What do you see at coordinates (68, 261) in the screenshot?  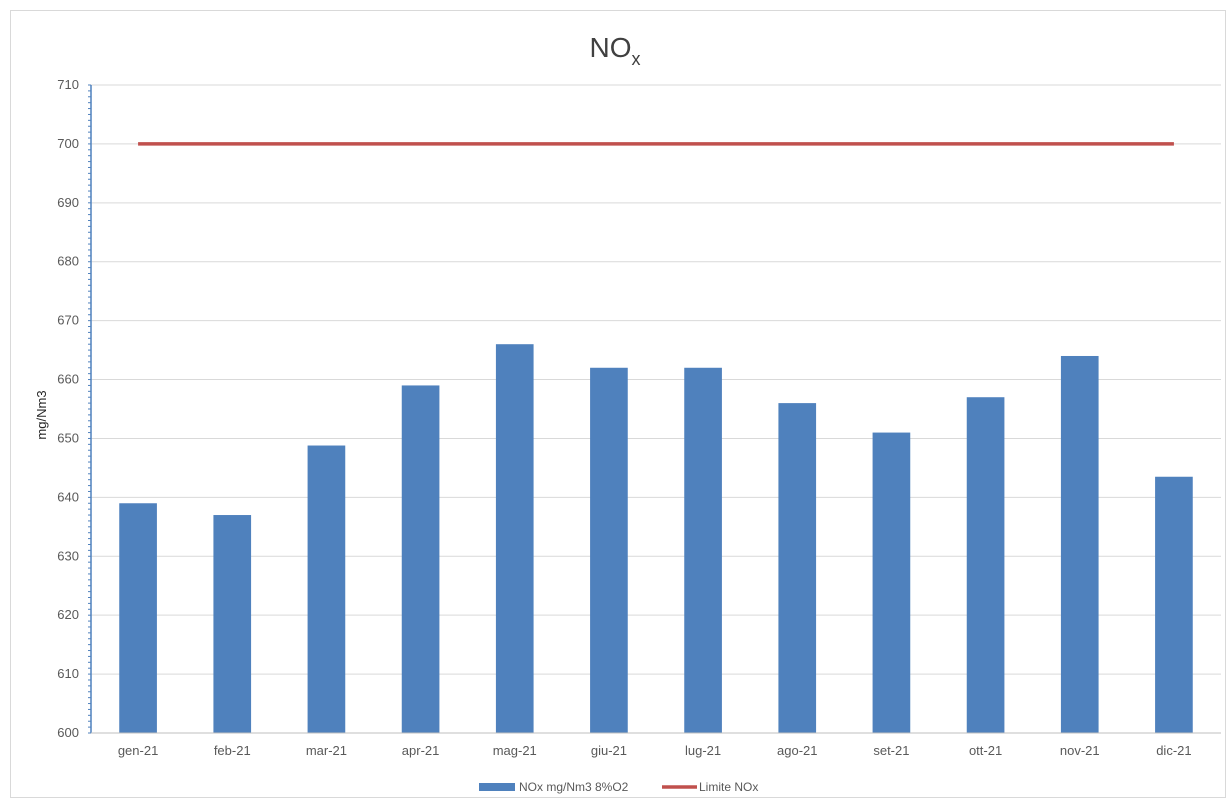 I see `y-tick-label: 680` at bounding box center [68, 261].